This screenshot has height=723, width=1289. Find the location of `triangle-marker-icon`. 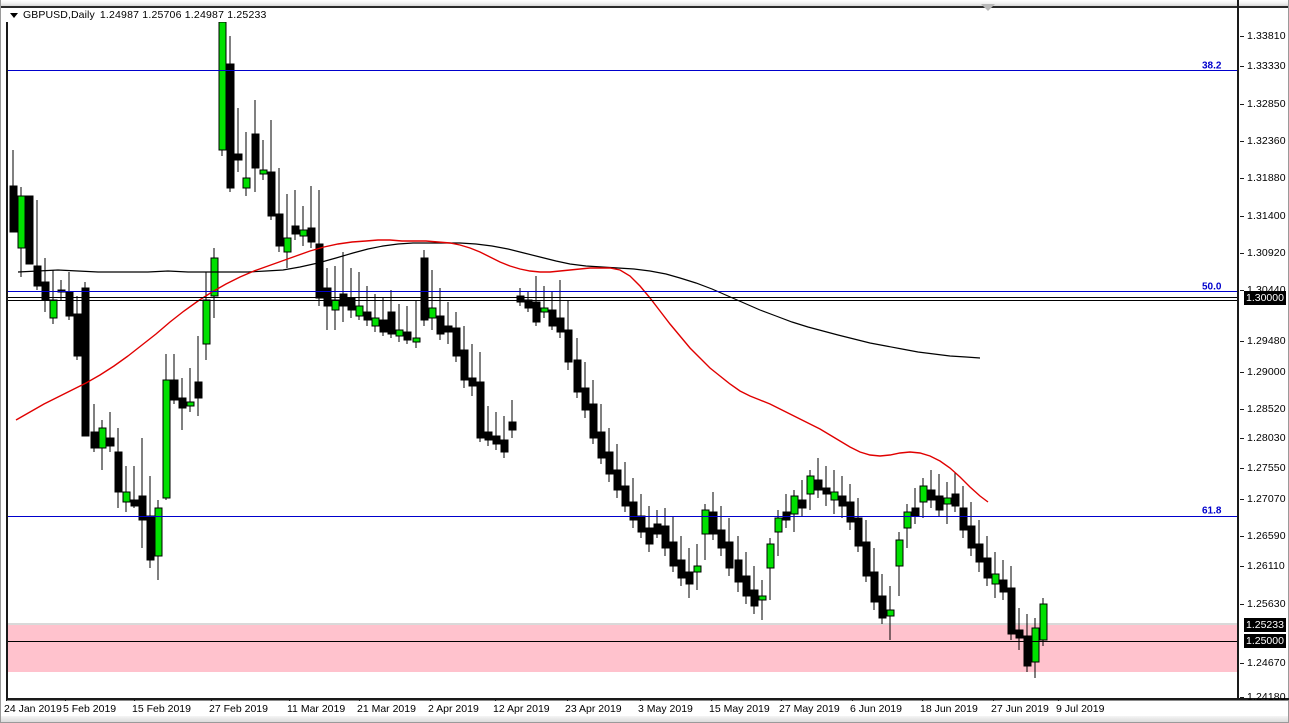

triangle-marker-icon is located at coordinates (988, 7).